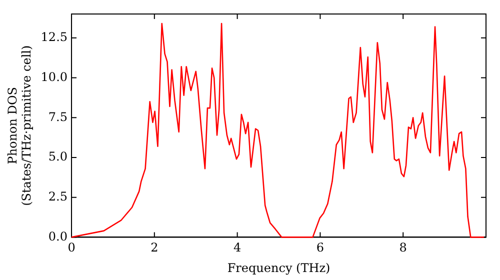  What do you see at coordinates (58, 117) in the screenshot?
I see `y-tick-label: 7.5` at bounding box center [58, 117].